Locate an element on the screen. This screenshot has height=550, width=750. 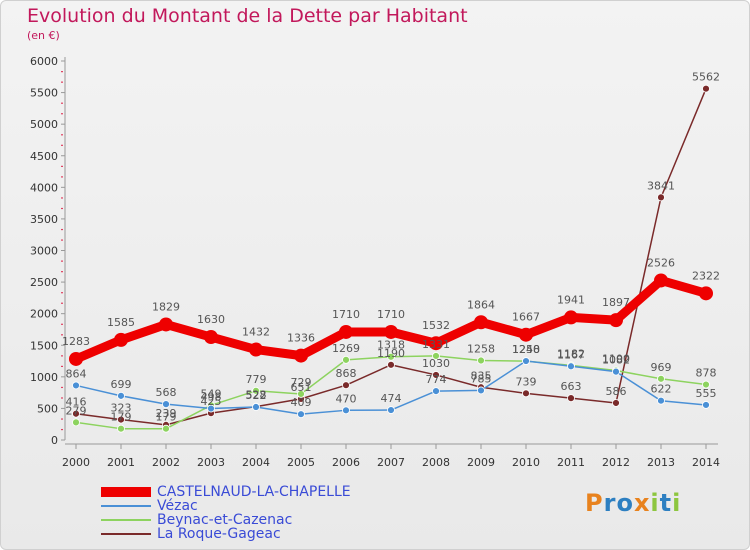
x-tick-label: 2007 is located at coordinates (391, 462).